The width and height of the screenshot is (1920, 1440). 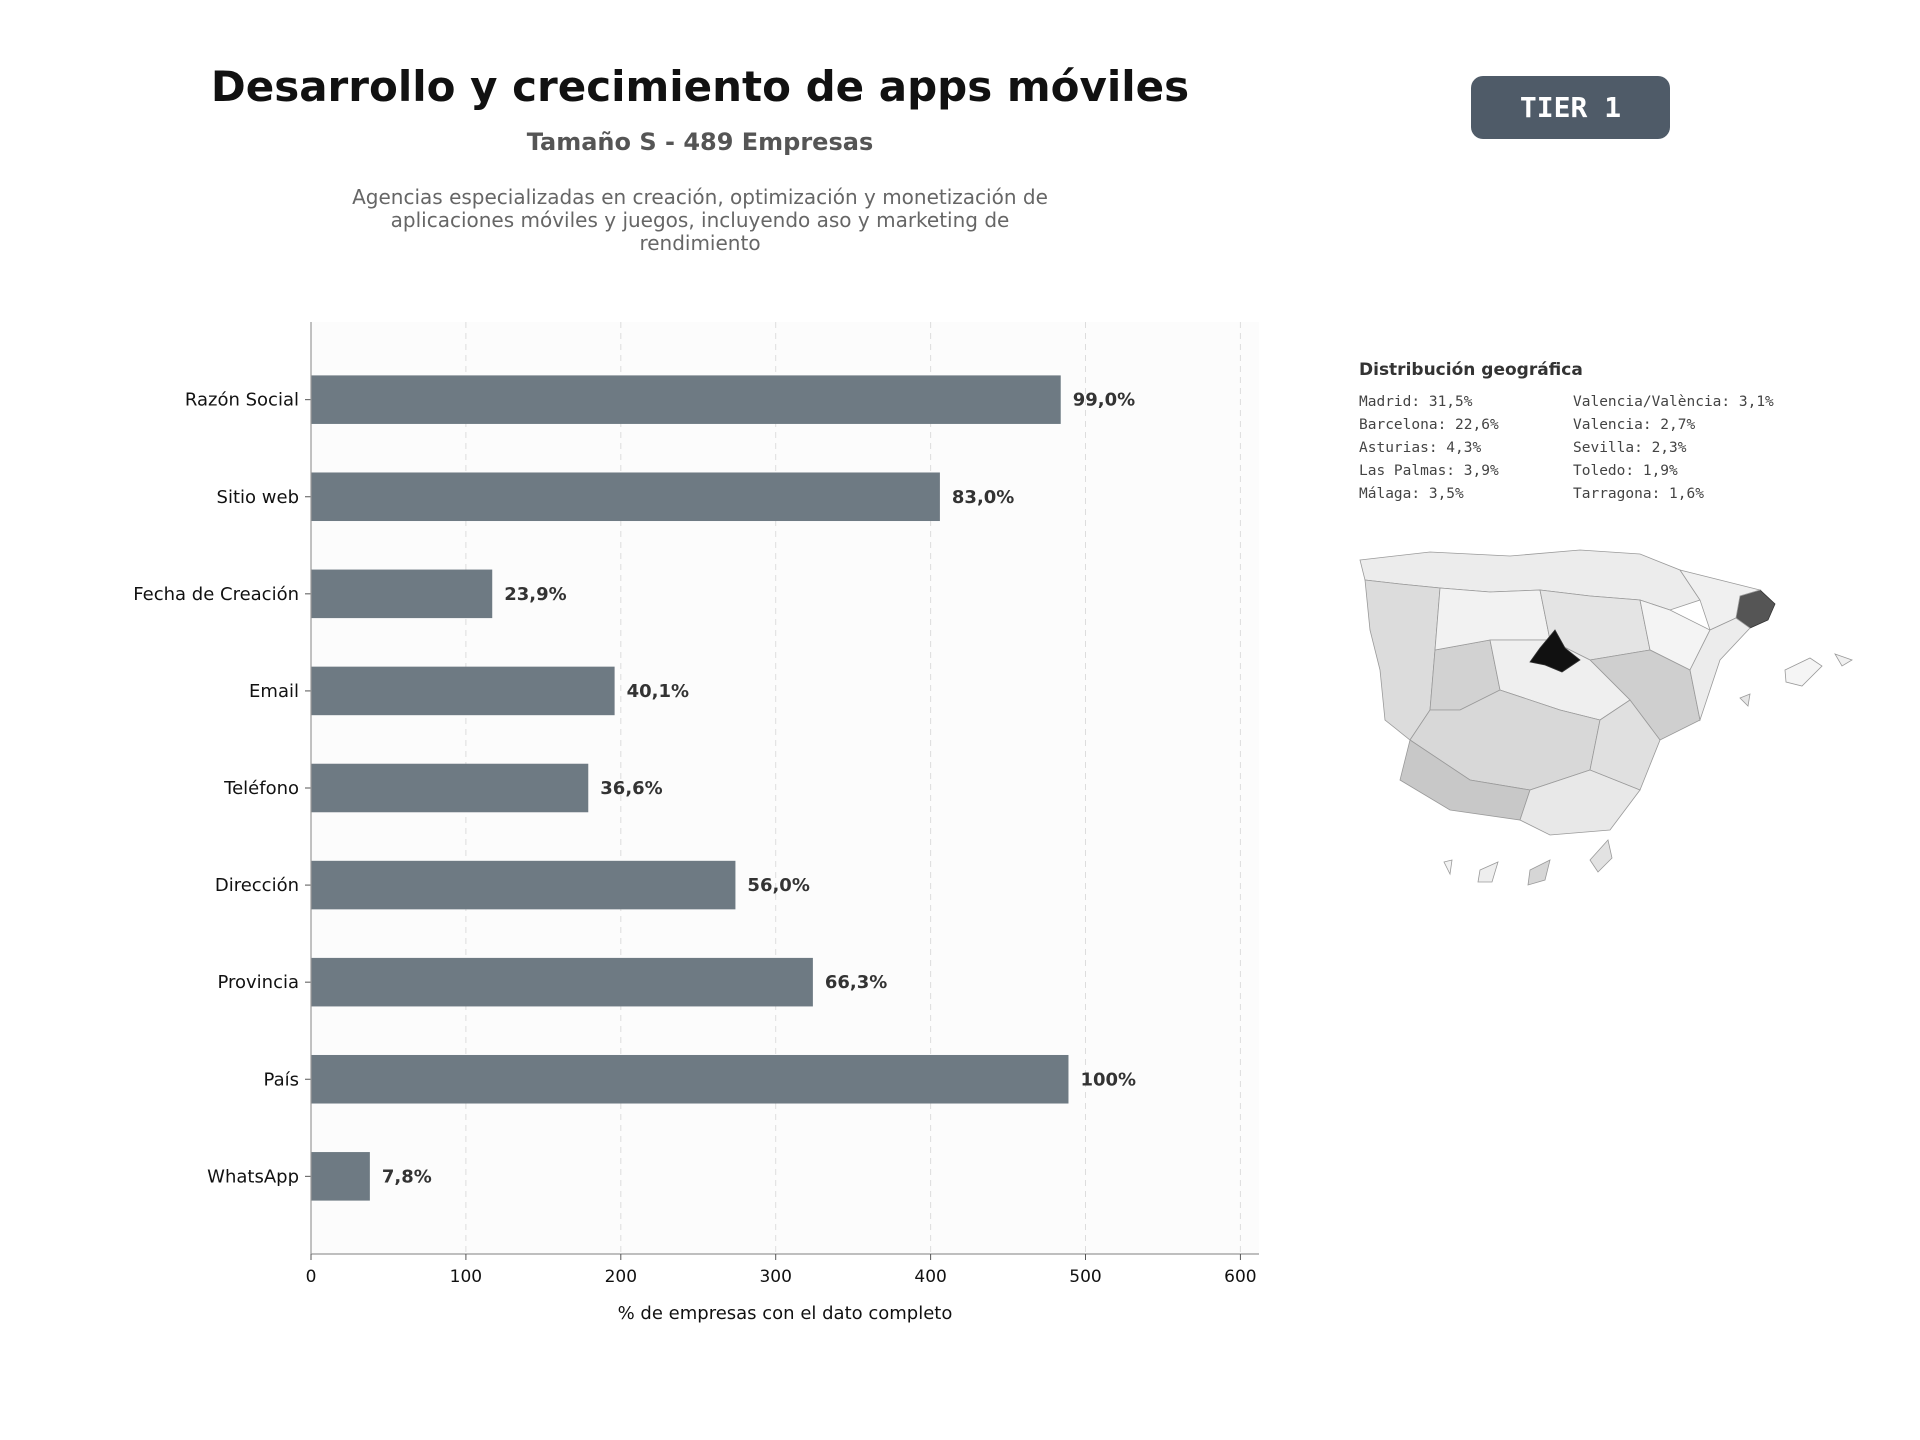 I want to click on geo-item: Valencia: 2,7%, so click(x=1634, y=425).